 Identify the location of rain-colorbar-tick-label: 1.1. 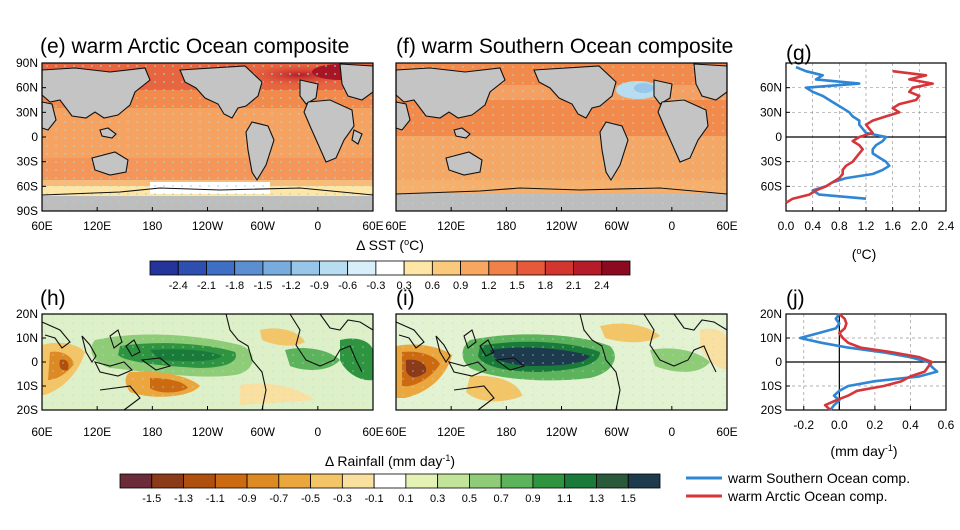
(564, 499).